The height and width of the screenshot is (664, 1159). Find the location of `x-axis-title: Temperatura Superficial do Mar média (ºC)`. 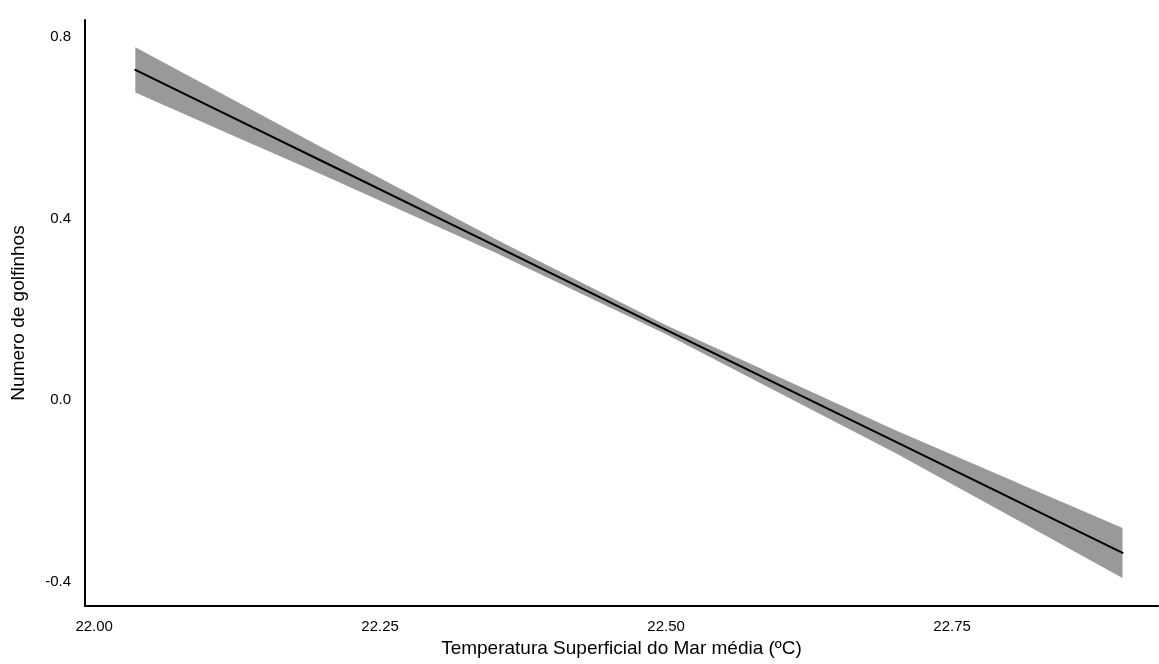

x-axis-title: Temperatura Superficial do Mar média (ºC) is located at coordinates (621, 647).